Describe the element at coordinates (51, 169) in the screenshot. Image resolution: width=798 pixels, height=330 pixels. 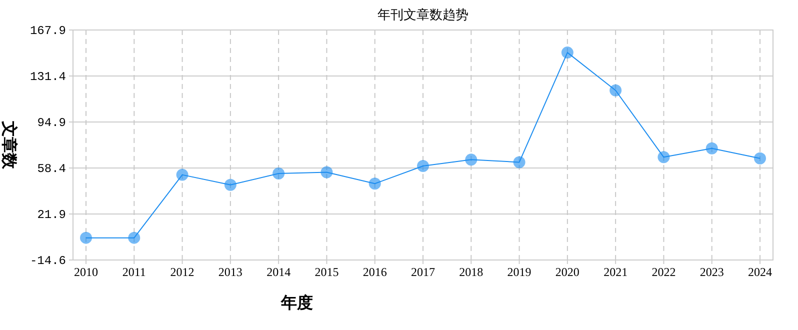
I see `y-tick-label: 58.4` at that location.